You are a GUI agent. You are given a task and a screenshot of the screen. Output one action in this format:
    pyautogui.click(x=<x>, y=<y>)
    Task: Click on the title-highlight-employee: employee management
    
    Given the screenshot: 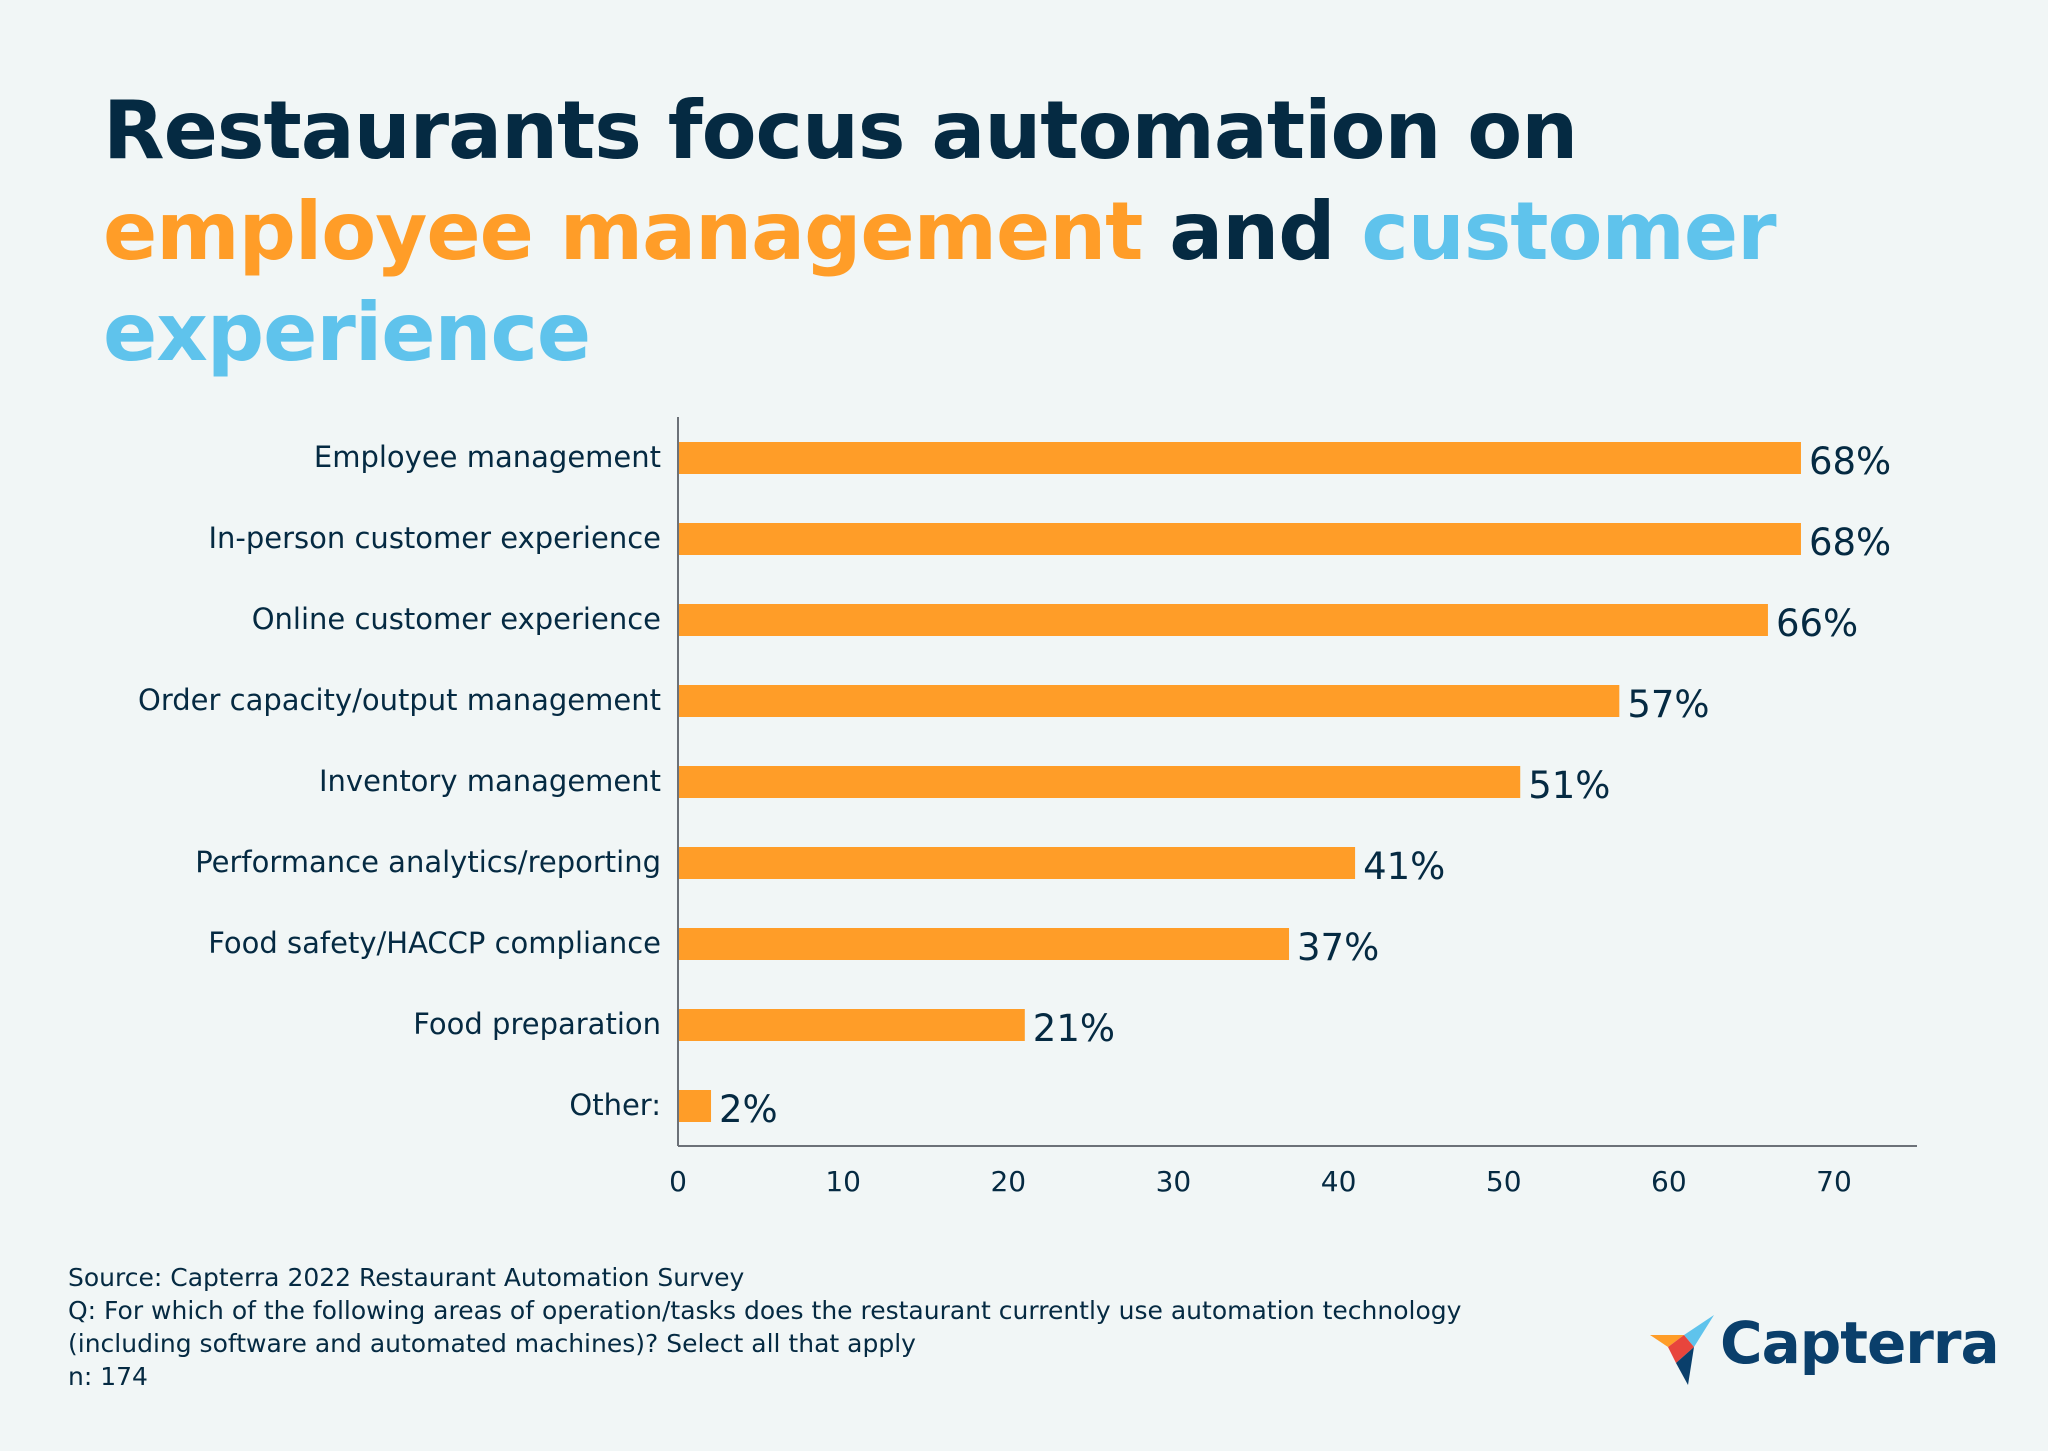 What is the action you would take?
    pyautogui.click(x=623, y=231)
    